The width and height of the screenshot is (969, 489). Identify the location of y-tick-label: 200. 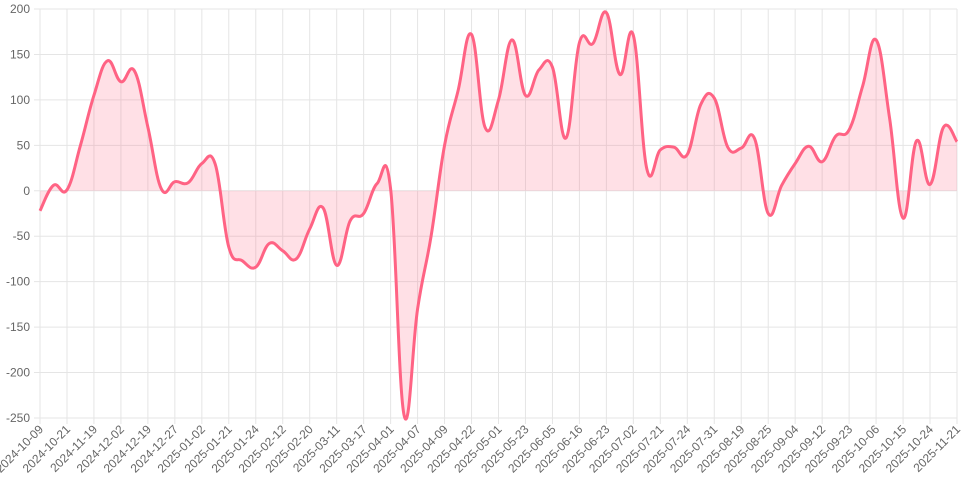
(20, 9).